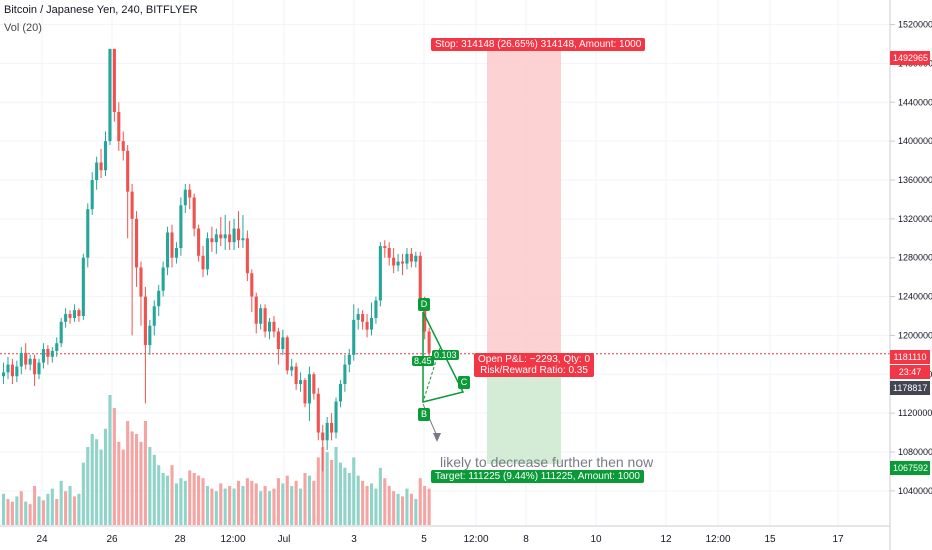 The width and height of the screenshot is (932, 550). What do you see at coordinates (546, 462) in the screenshot?
I see `analysis-note: likely to decrease further then now` at bounding box center [546, 462].